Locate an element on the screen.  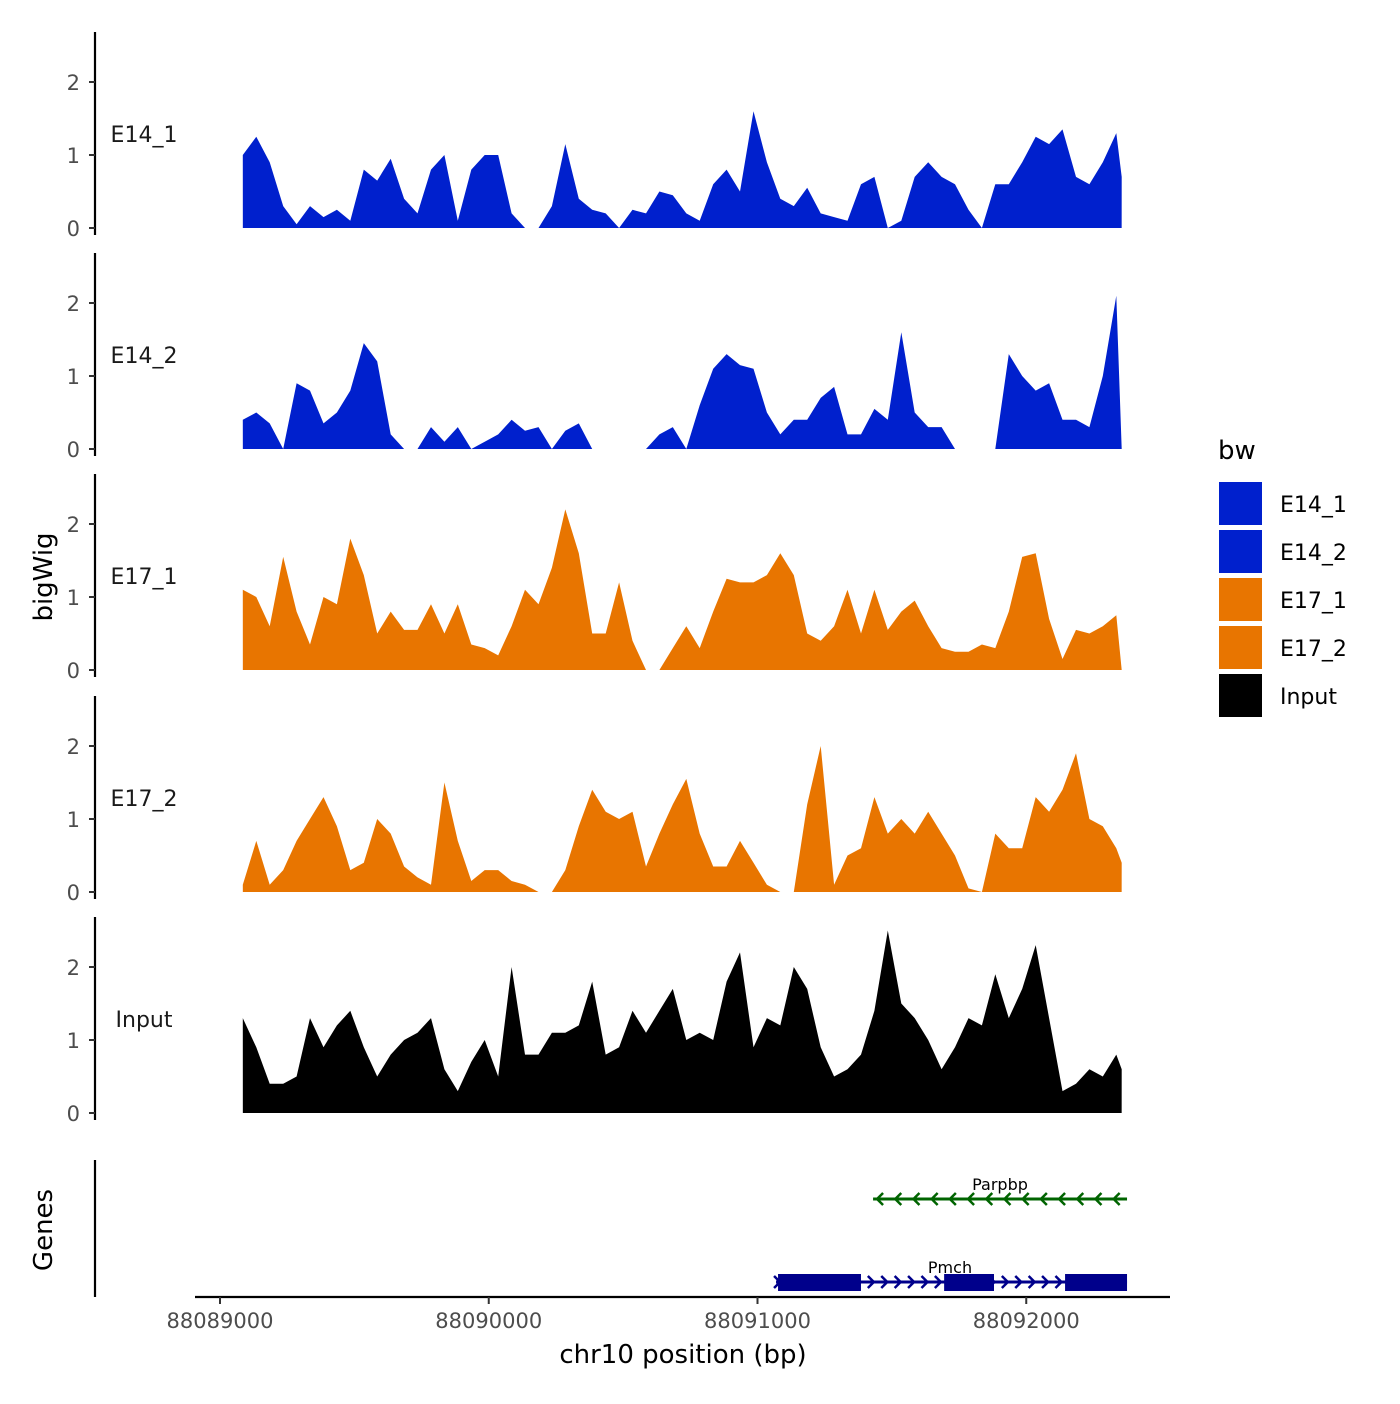
gene-label: Pmch is located at coordinates (950, 1267).